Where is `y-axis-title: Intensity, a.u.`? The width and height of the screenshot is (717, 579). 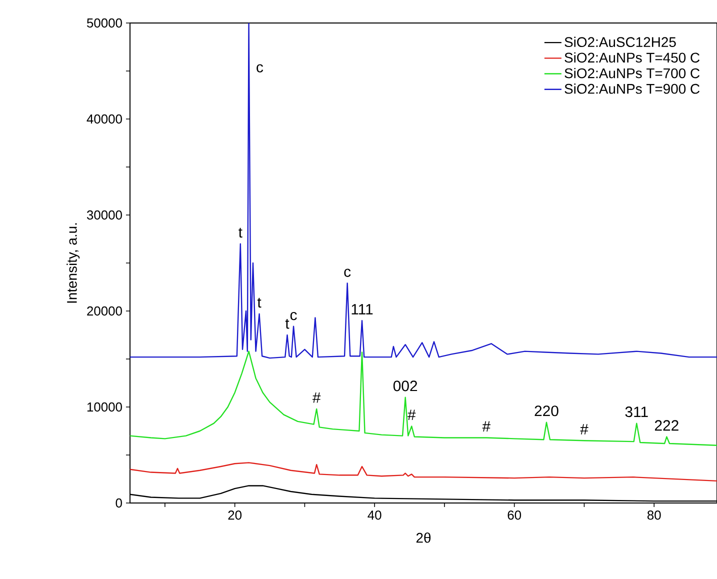
y-axis-title: Intensity, a.u. is located at coordinates (73, 263).